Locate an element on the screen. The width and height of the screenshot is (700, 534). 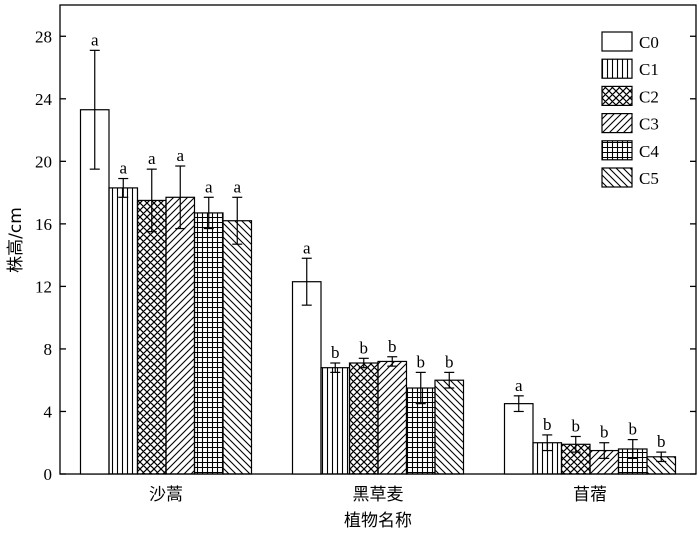
y-tick-label: 8 is located at coordinates (48, 349).